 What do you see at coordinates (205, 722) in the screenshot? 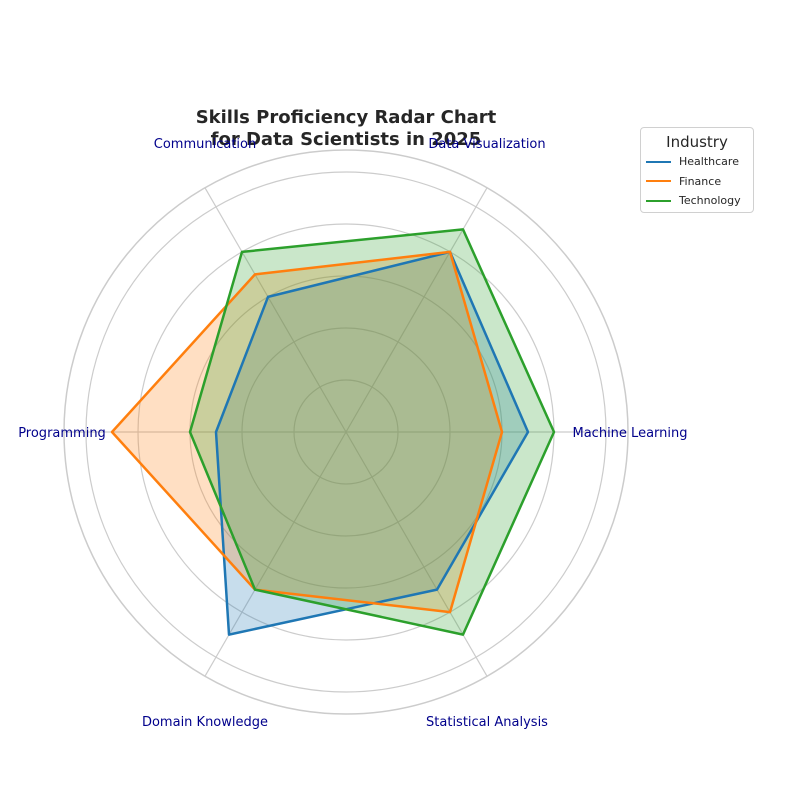
I see `axis-label-domain-knowledge: Domain Knowledge` at bounding box center [205, 722].